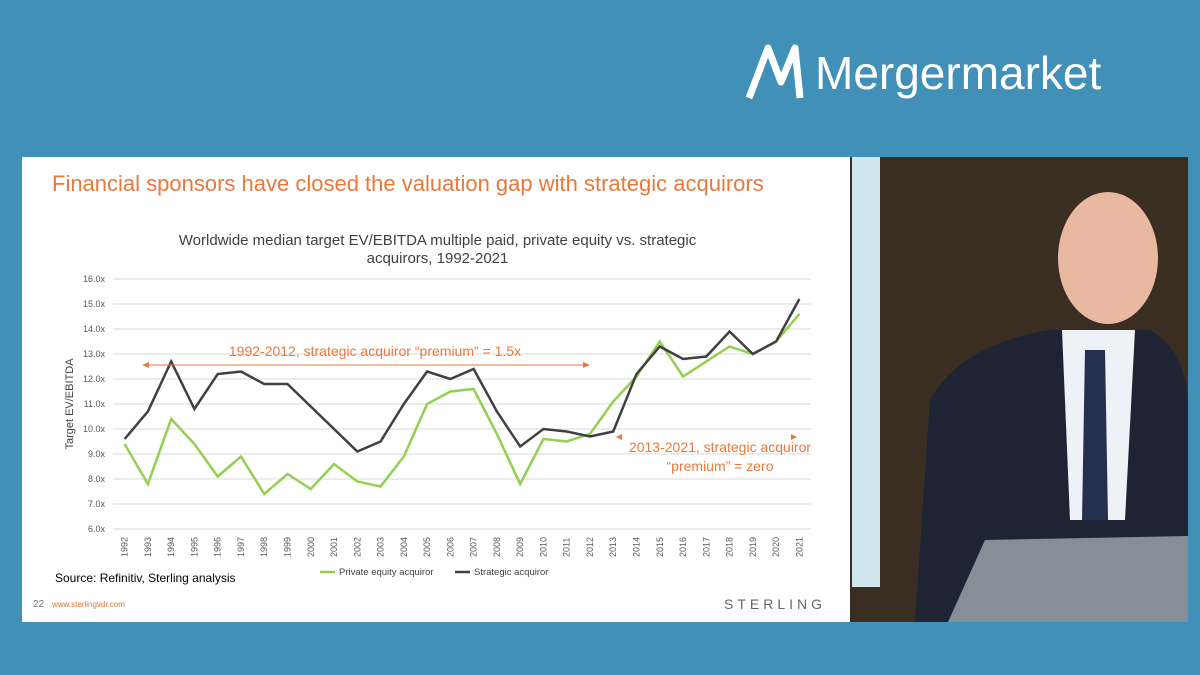 The image size is (1200, 675). I want to click on url: www.sterlingvdr.com, so click(88, 604).